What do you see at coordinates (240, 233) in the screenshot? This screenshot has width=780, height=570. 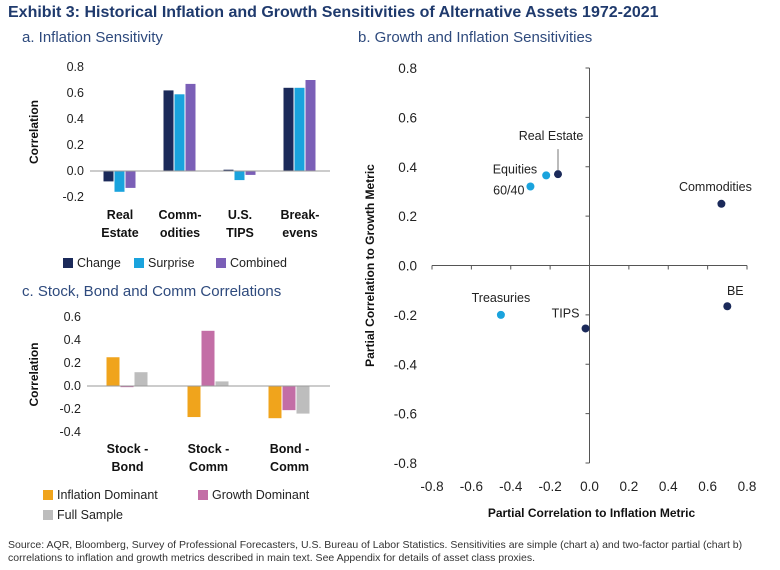 I see `category-label: TIPS` at bounding box center [240, 233].